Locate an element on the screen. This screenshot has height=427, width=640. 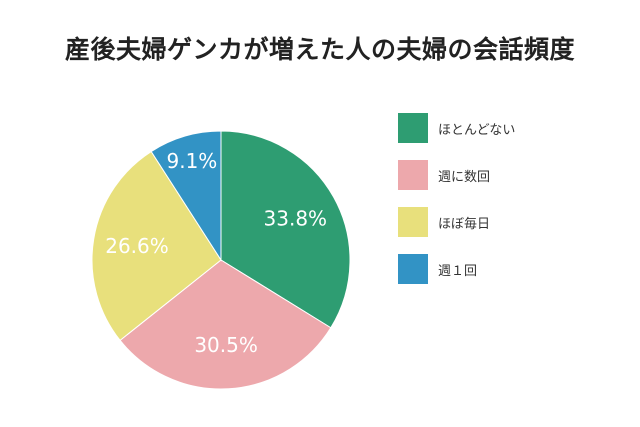
slice-value-label: 30.5% is located at coordinates (226, 345).